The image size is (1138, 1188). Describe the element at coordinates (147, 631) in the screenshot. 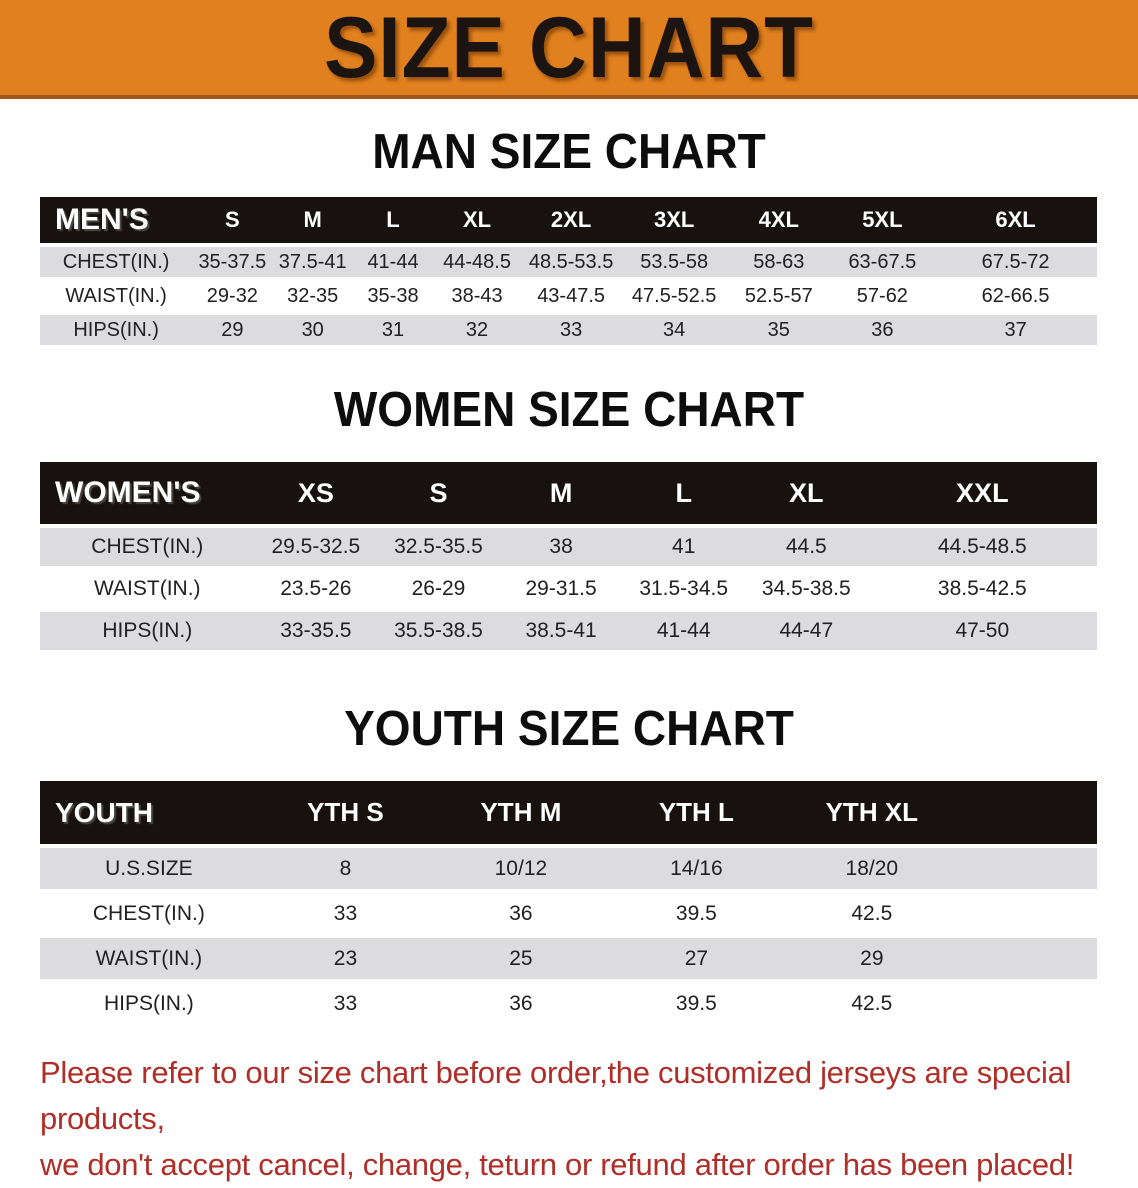

I see `women-row-label: HIPS(IN.)` at that location.